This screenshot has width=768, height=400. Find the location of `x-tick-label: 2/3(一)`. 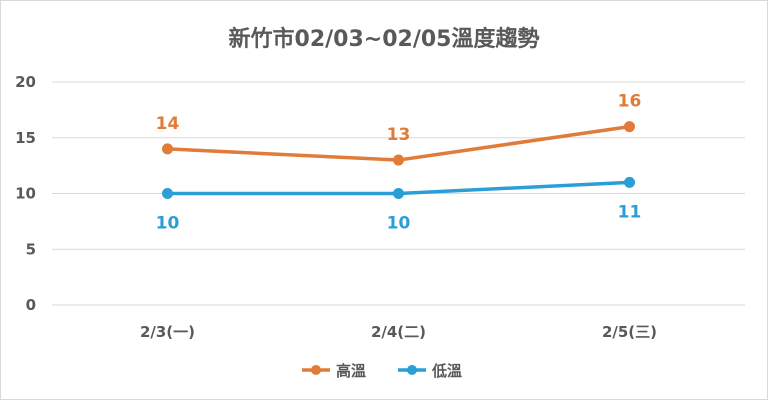

x-tick-label: 2/3(一) is located at coordinates (167, 332).